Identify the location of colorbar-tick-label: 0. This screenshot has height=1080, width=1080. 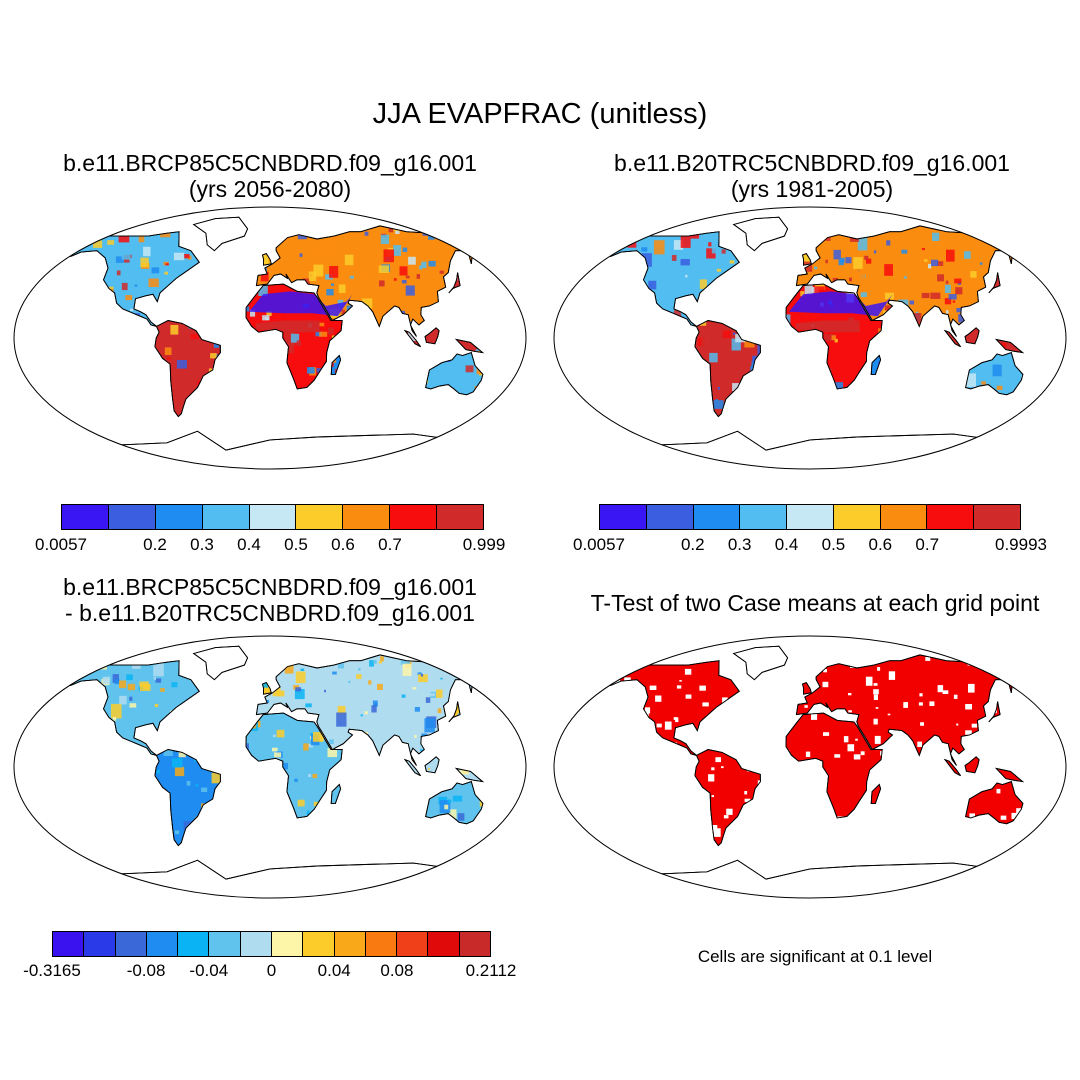
(271, 970).